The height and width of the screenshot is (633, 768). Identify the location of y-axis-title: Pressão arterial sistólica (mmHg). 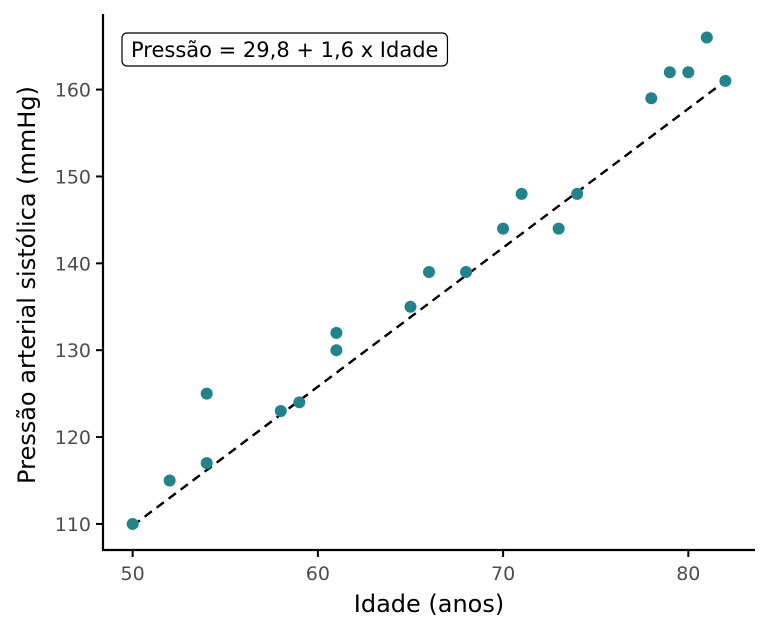
(27, 285).